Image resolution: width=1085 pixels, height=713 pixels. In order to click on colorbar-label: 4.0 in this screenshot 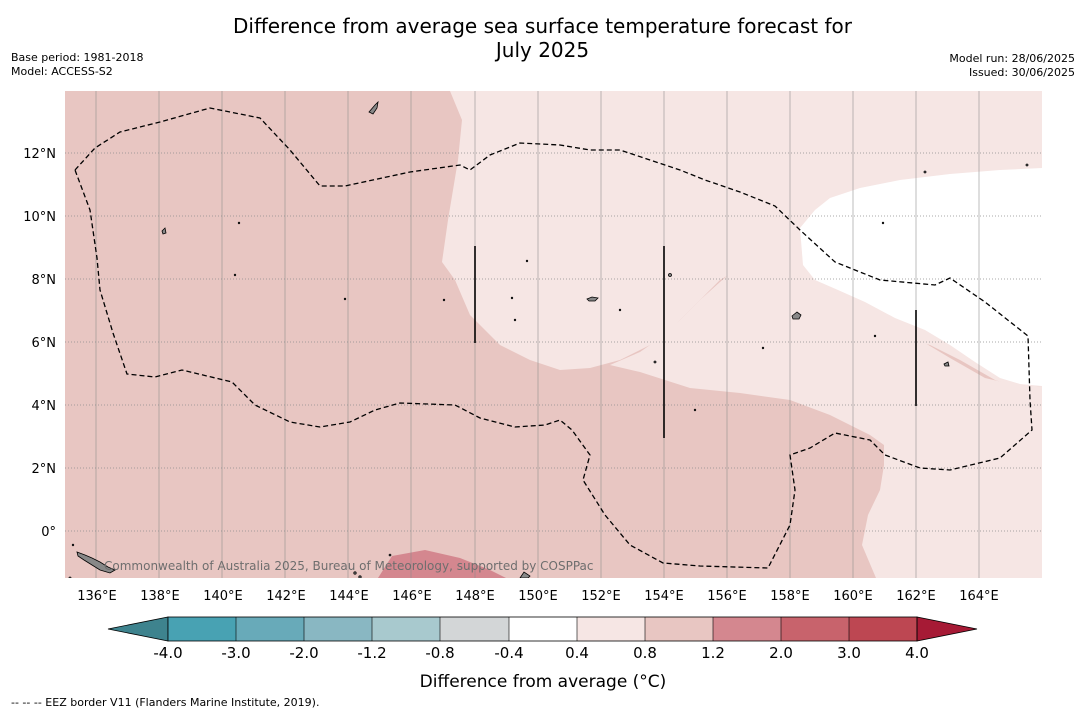, I will do `click(917, 653)`.